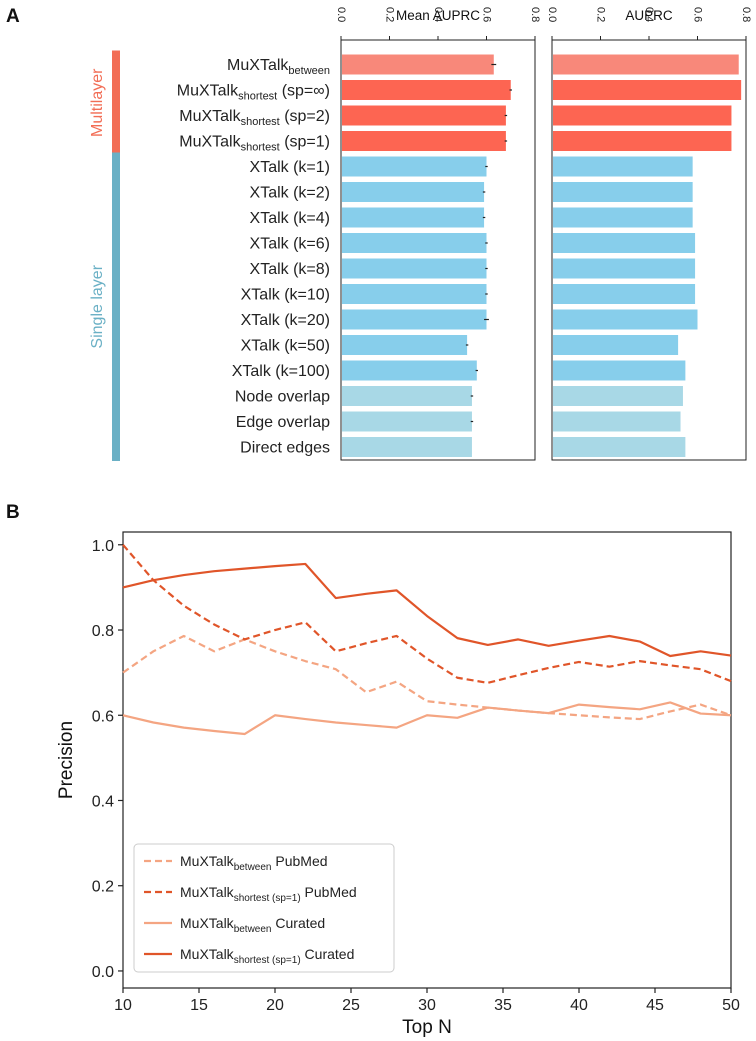 The width and height of the screenshot is (756, 1041). What do you see at coordinates (552, 14) in the screenshot?
I see `tick-label: 0.0` at bounding box center [552, 14].